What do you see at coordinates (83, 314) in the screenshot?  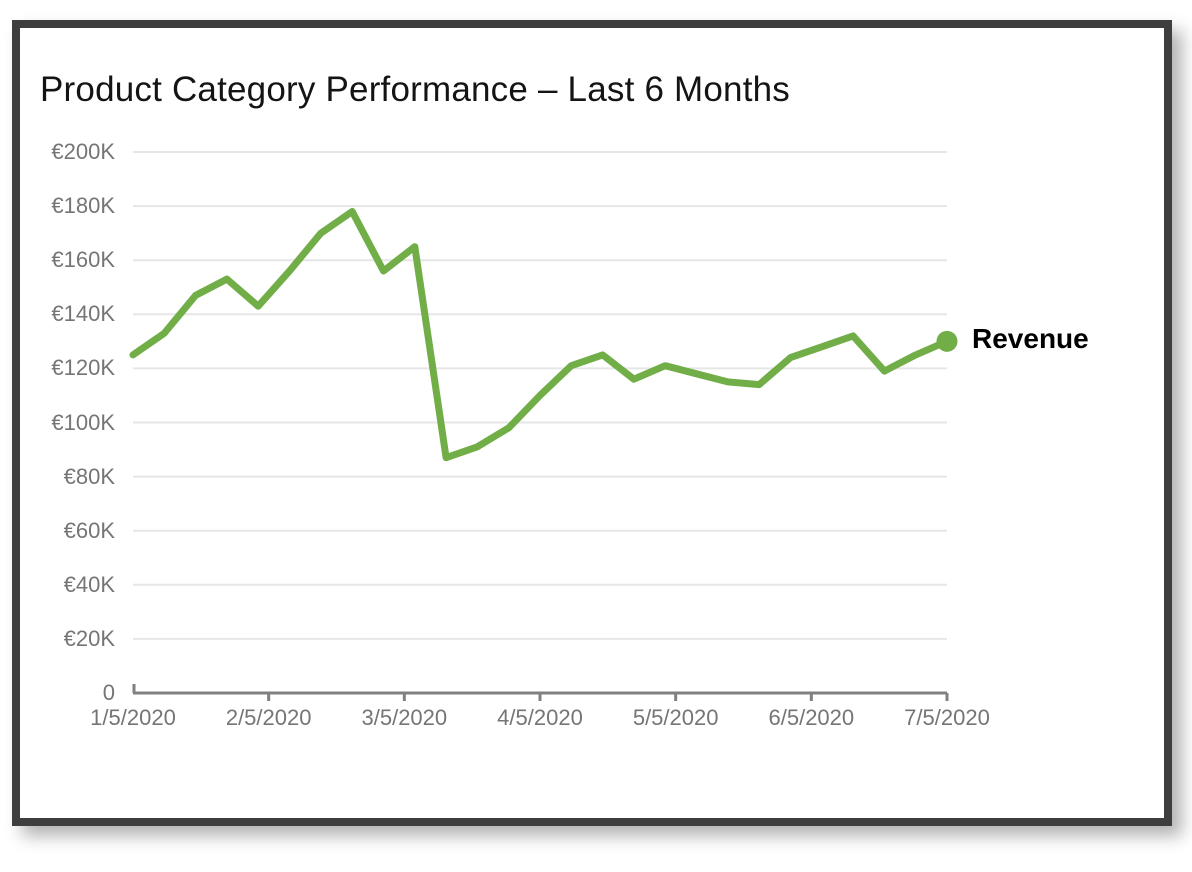 I see `y-axis-tick-label: €140K` at bounding box center [83, 314].